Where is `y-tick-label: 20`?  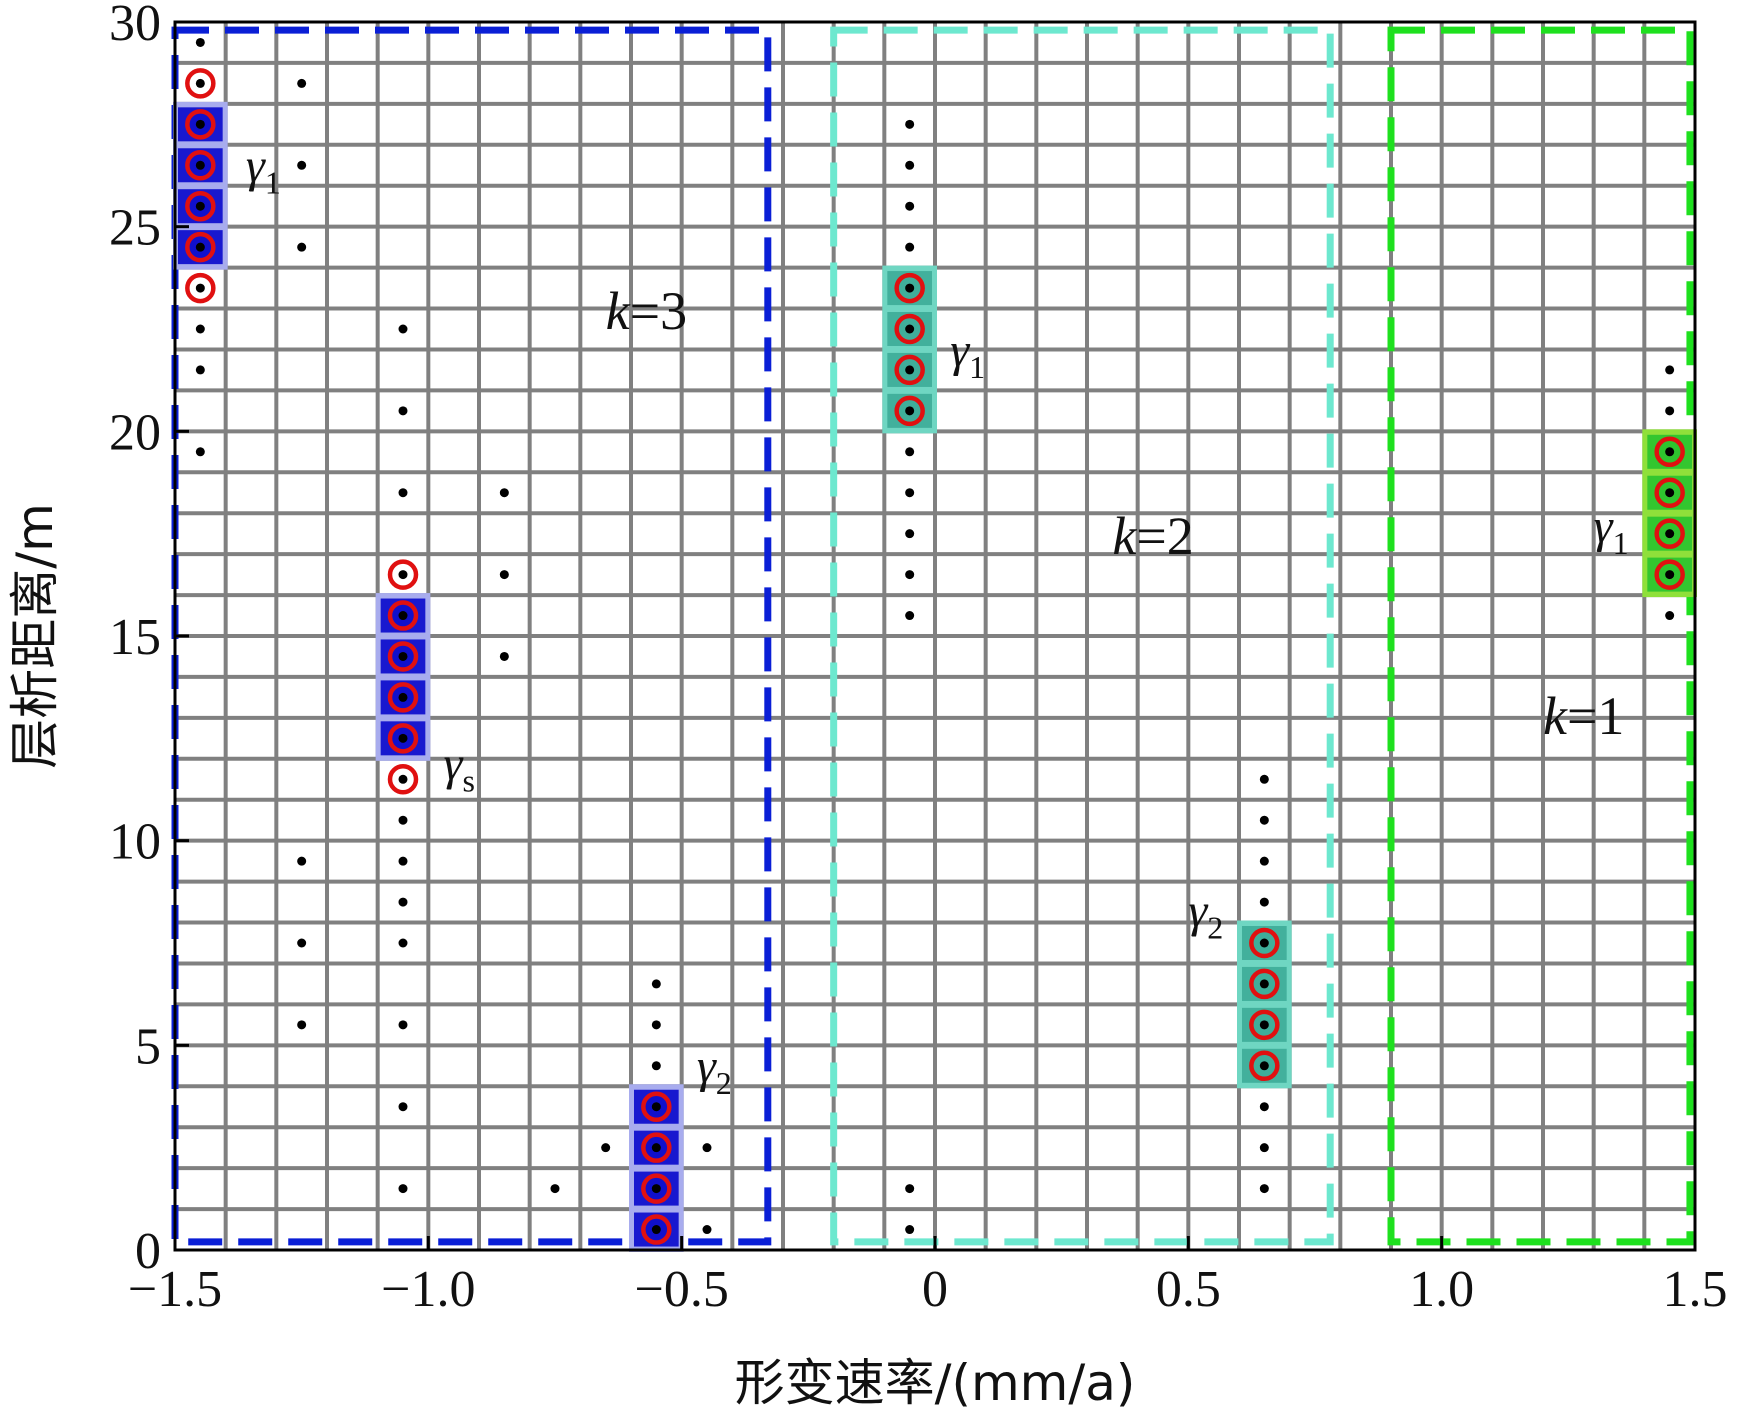 y-tick-label: 20 is located at coordinates (135, 432).